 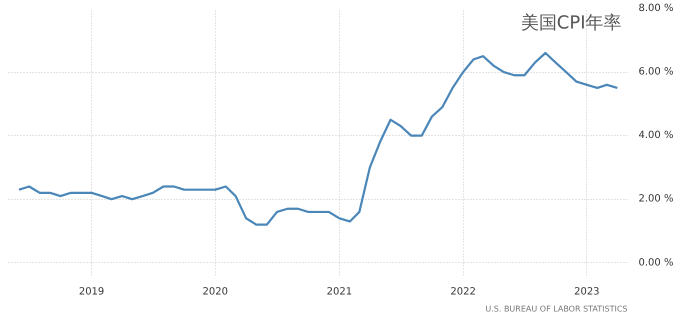 I want to click on text: U.S. BUREAU OF LABOR STATISTICS, so click(x=556, y=309).